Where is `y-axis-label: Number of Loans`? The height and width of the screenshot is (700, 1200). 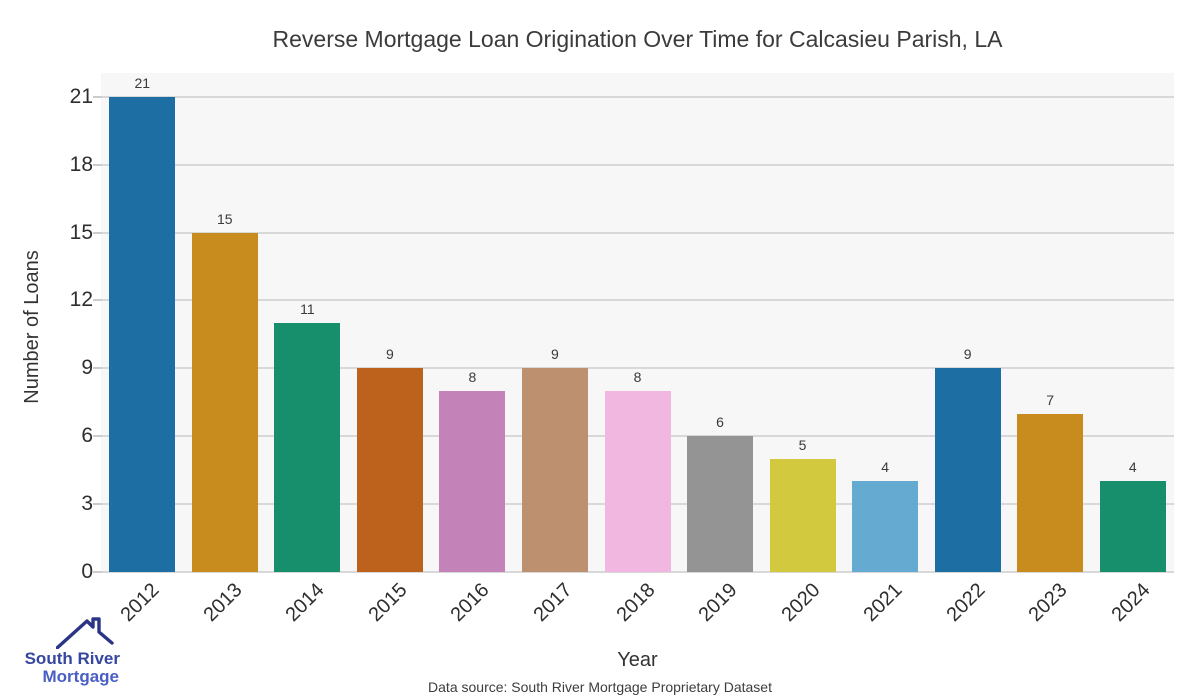 y-axis-label: Number of Loans is located at coordinates (32, 327).